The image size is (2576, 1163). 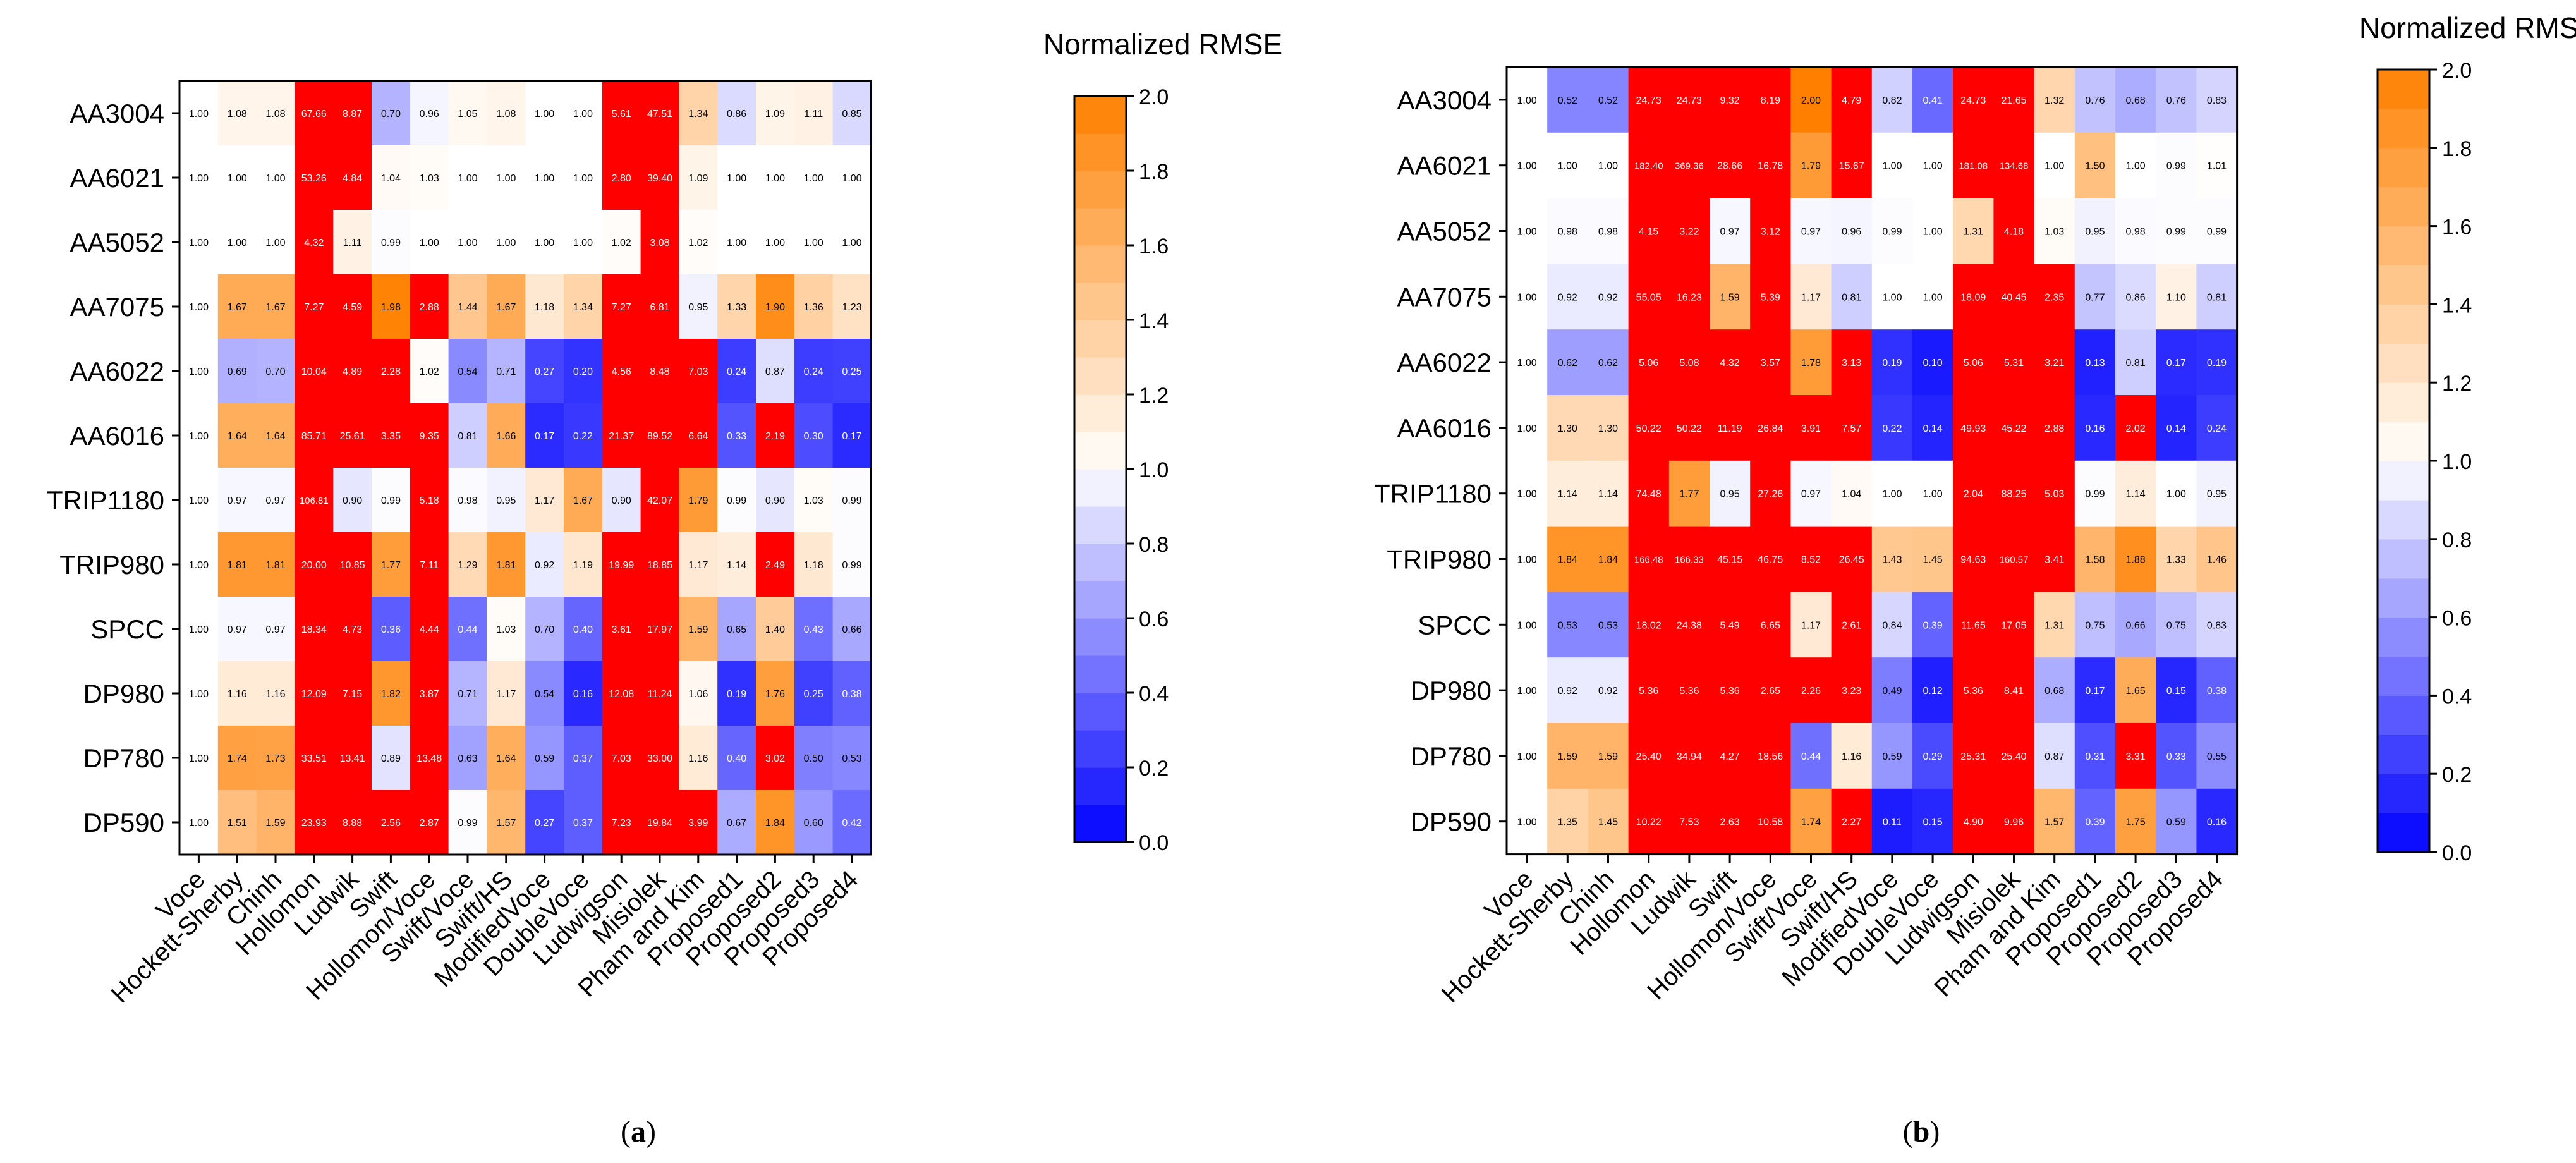 I want to click on cell-value-a-2-6: 1.00, so click(x=429, y=243).